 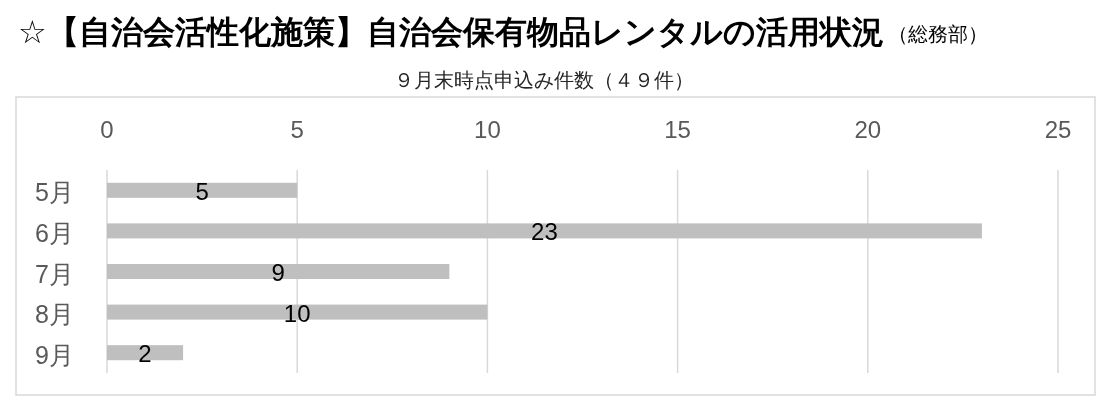 I want to click on y-tick-label: 8月, so click(x=54, y=314).